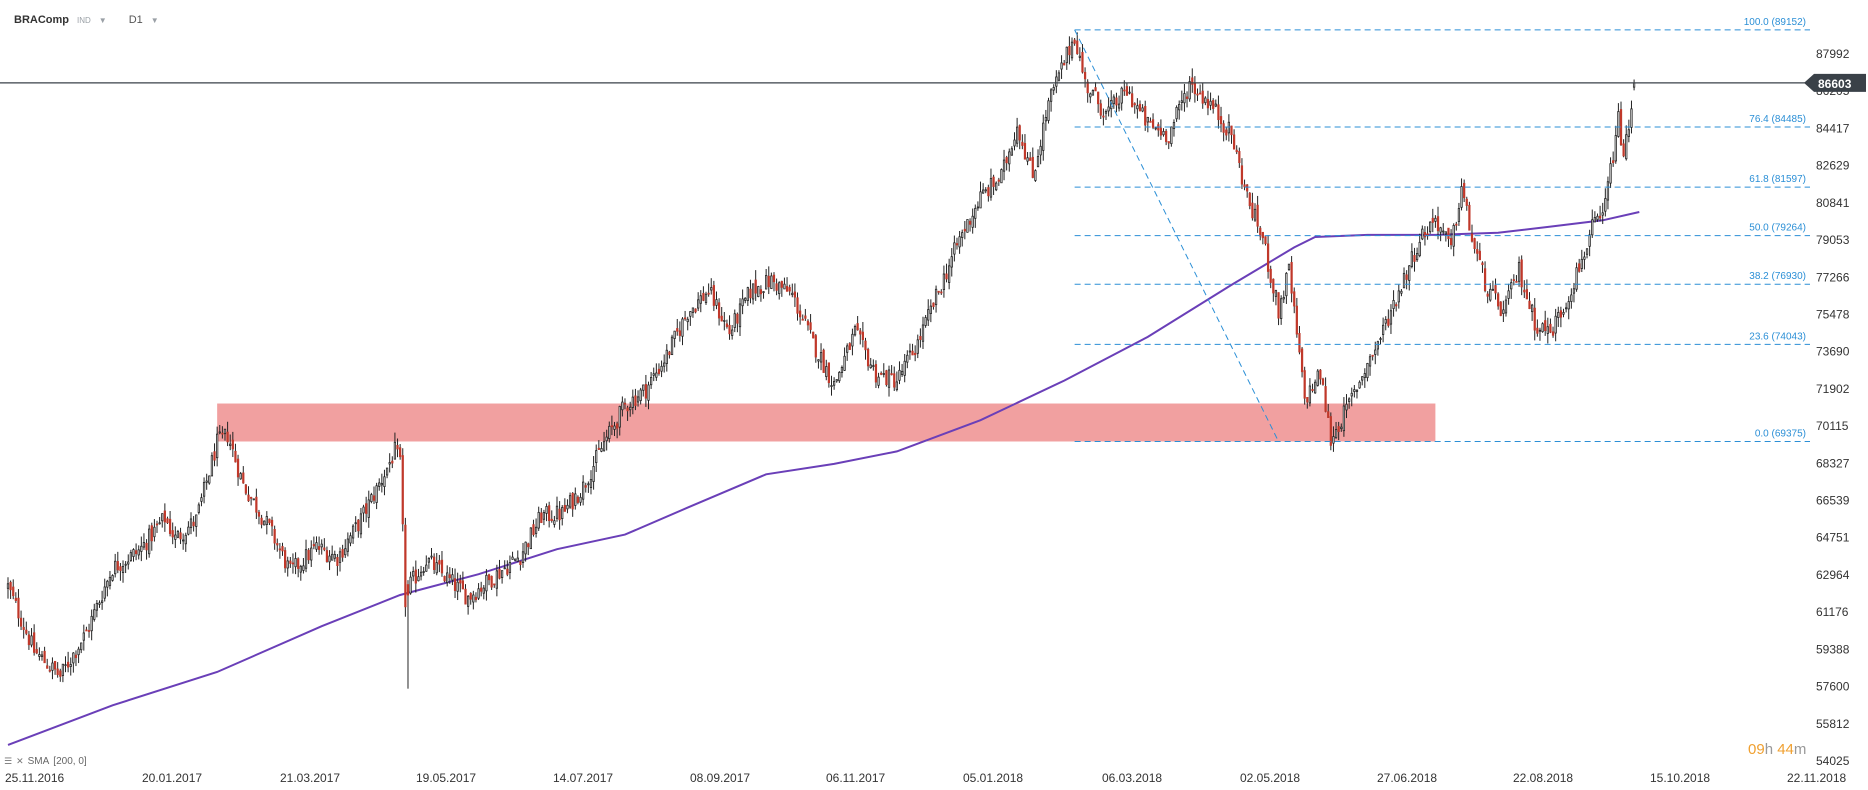 Image resolution: width=1868 pixels, height=790 pixels. I want to click on y-tick-label: 77266, so click(1833, 277).